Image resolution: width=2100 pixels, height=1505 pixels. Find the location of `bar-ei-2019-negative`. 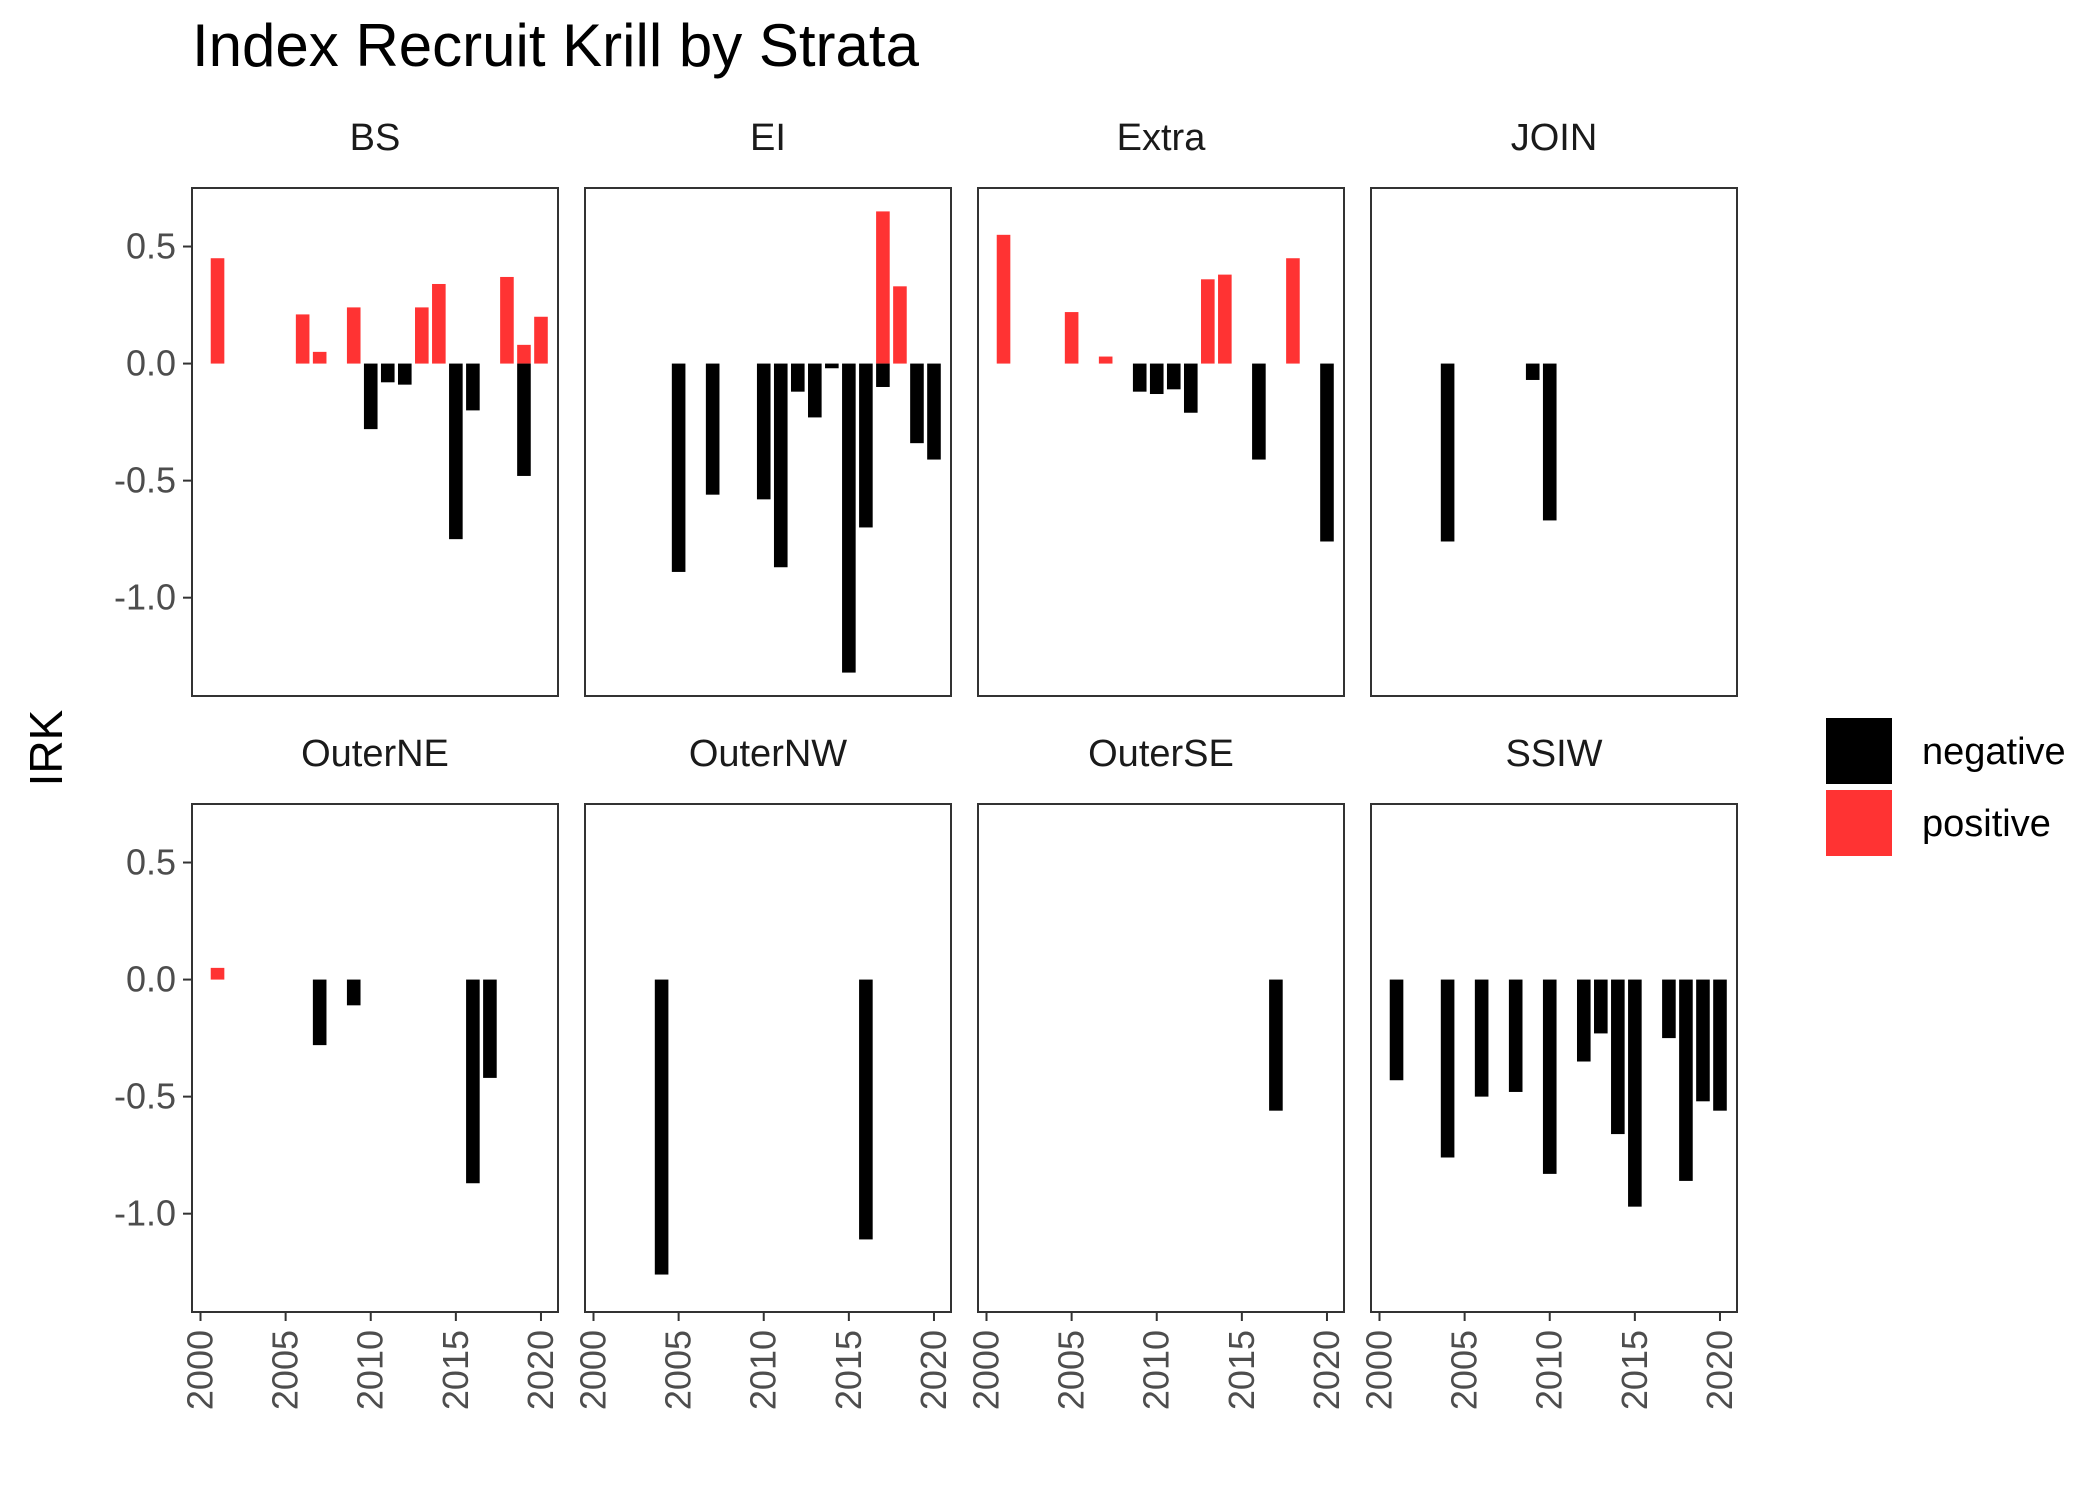

bar-ei-2019-negative is located at coordinates (917, 403).